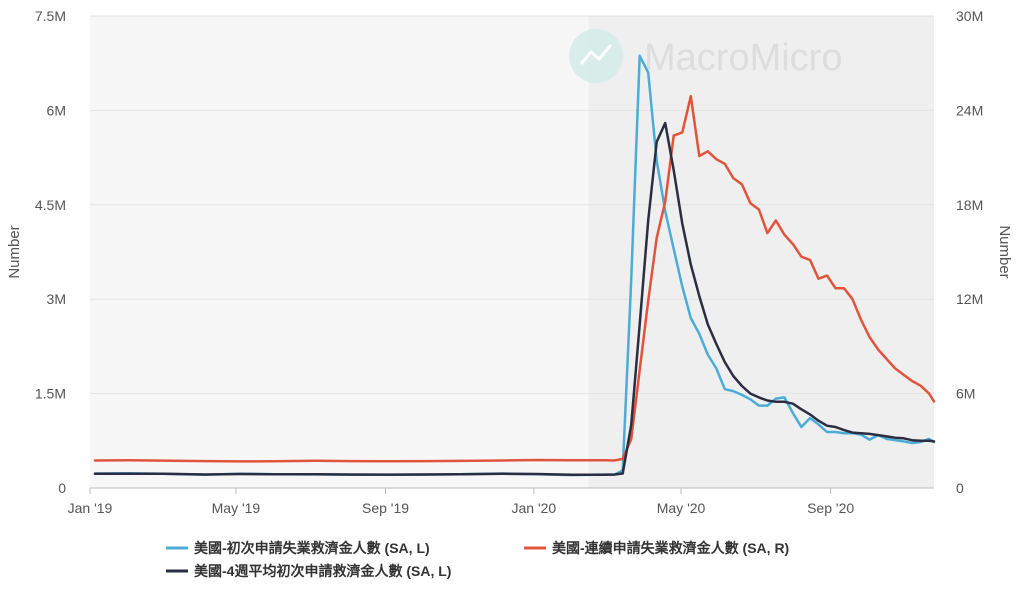 The image size is (1032, 589). I want to click on x-tick-label: Jan '19, so click(90, 508).